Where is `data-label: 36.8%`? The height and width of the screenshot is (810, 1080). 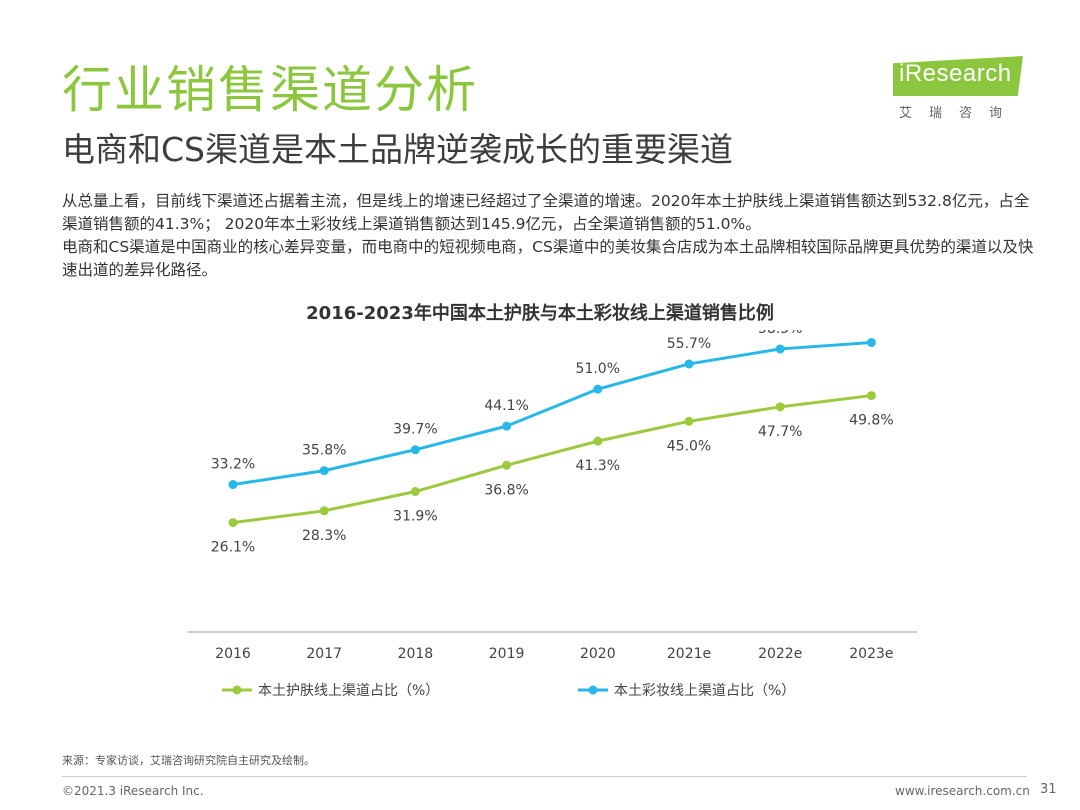
data-label: 36.8% is located at coordinates (506, 490).